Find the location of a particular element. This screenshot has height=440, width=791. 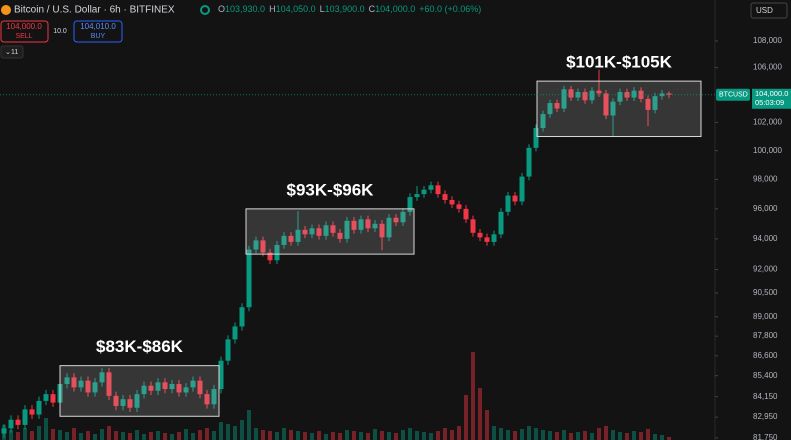

y-tick-label: 100,000 is located at coordinates (767, 150).